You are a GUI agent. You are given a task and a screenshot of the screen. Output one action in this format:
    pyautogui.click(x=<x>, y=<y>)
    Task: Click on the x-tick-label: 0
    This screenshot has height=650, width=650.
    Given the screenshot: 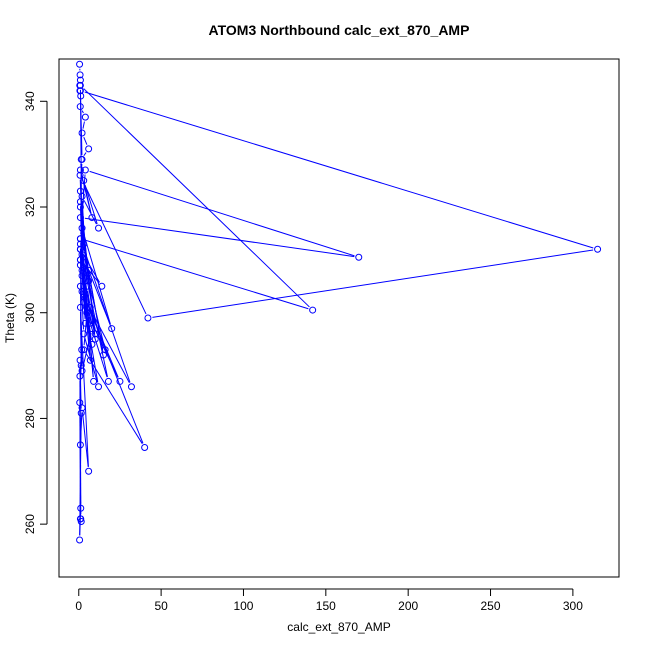 What is the action you would take?
    pyautogui.click(x=78, y=606)
    